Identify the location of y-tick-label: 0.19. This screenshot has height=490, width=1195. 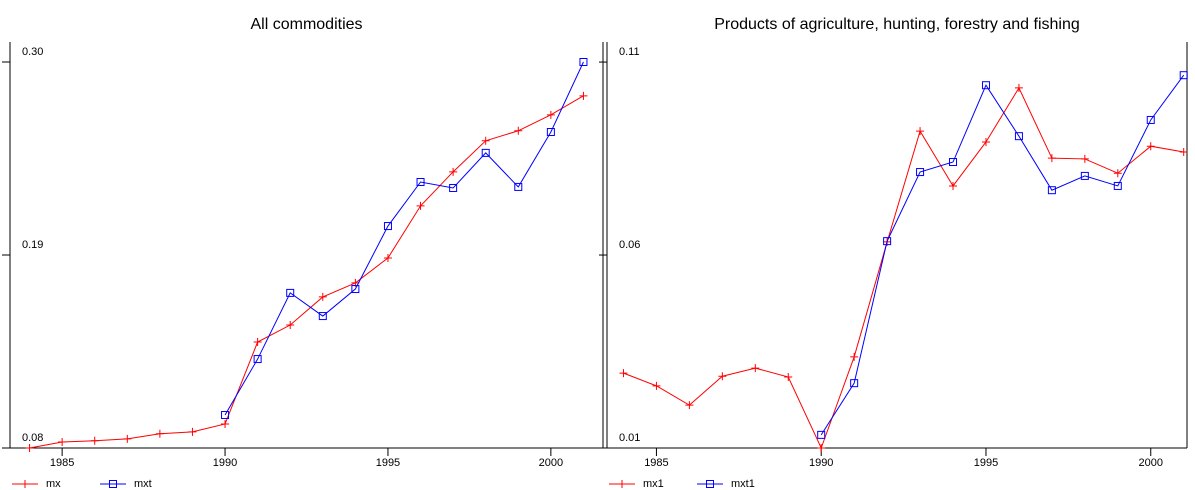
(32, 245).